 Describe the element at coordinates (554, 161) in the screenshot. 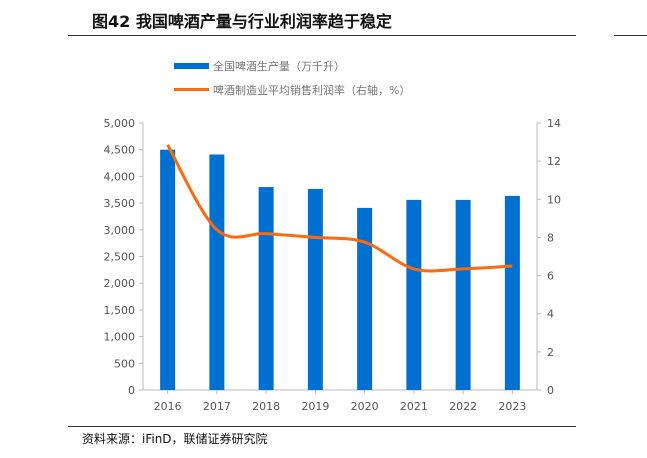

I see `right-tick-label: 12` at that location.